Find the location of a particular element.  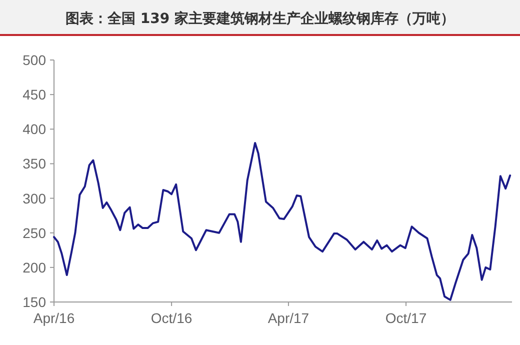

x-tick-label: Apr/17 is located at coordinates (289, 318).